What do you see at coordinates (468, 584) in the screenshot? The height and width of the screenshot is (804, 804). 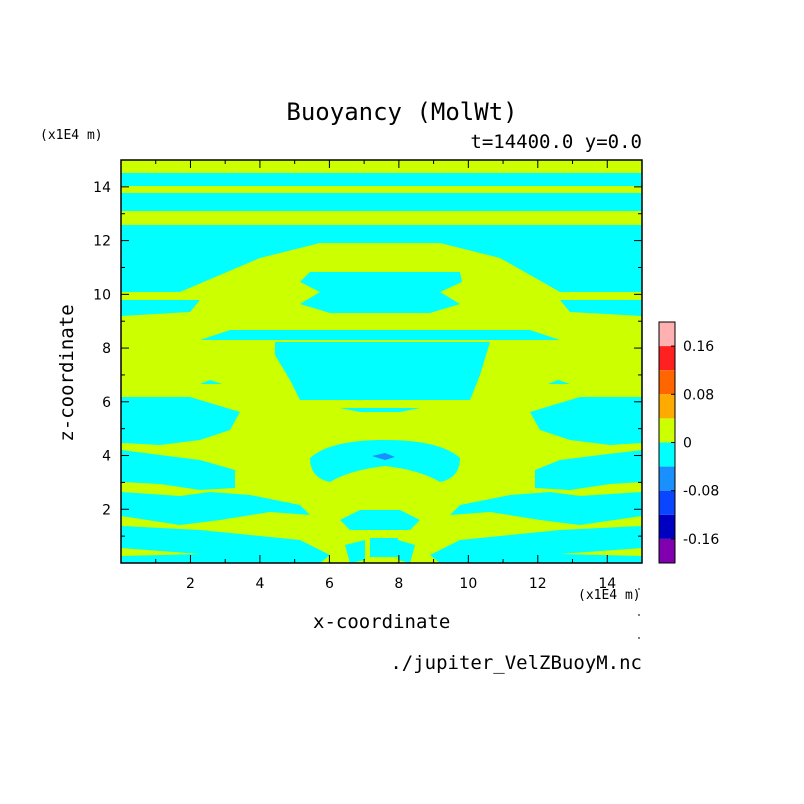 I see `x-tick-label: 10` at bounding box center [468, 584].